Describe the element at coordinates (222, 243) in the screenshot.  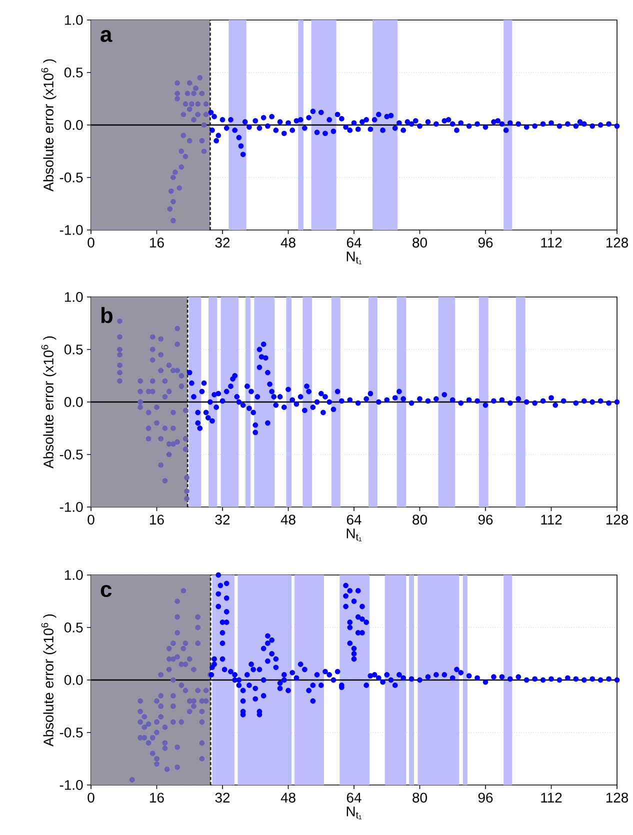
I see `x-tick-label: 32` at that location.